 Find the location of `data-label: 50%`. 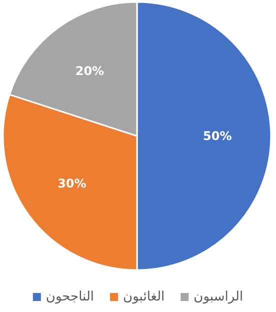

data-label: 50% is located at coordinates (217, 136).